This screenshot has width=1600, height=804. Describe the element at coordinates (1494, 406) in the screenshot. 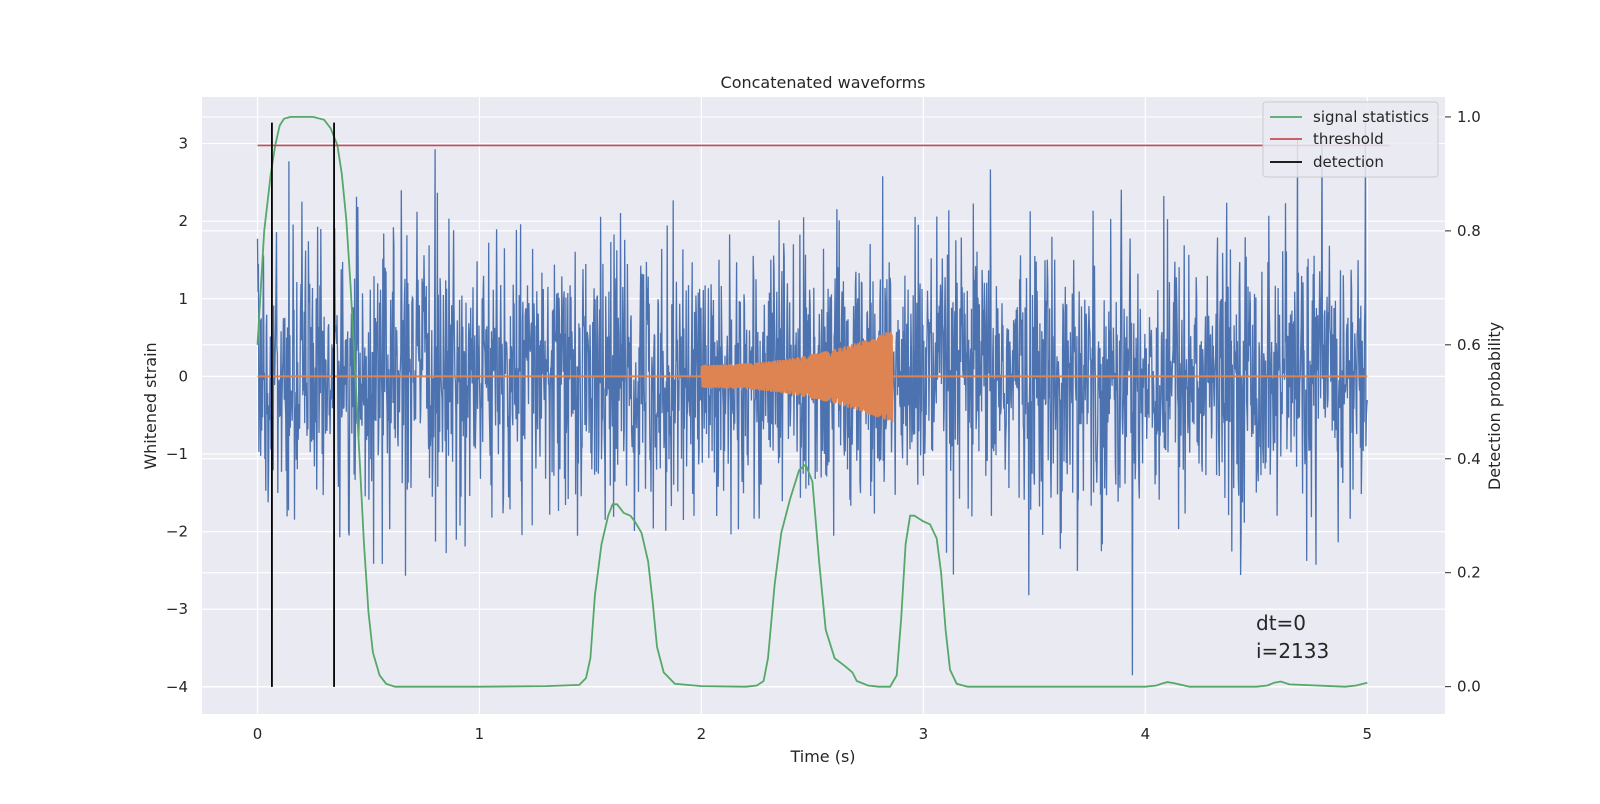

I see `y2-axis-label: Detection probability` at that location.